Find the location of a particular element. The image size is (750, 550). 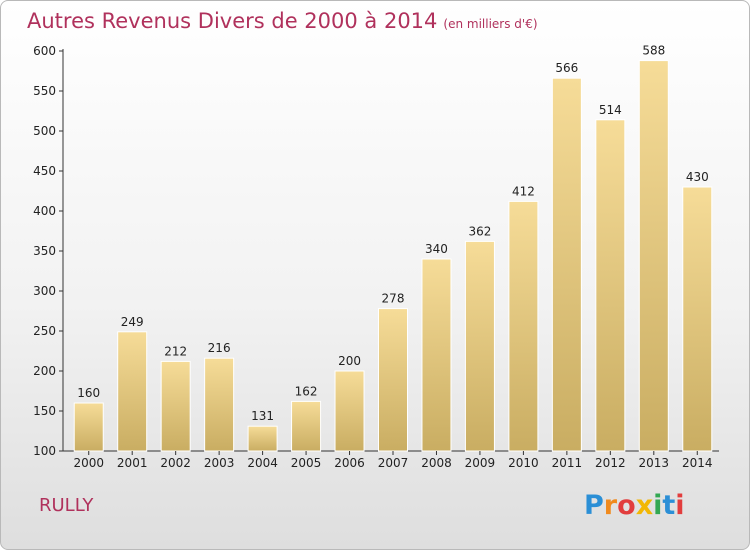

x-tick-label: 2004 is located at coordinates (262, 463).